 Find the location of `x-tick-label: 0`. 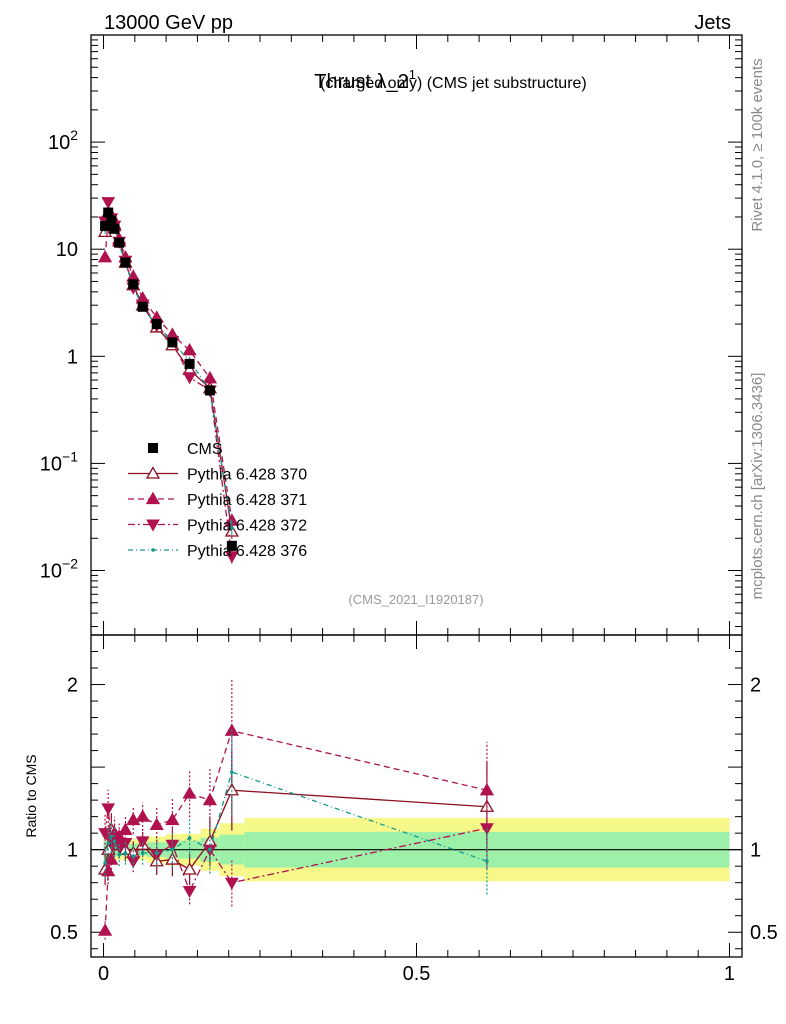

x-tick-label: 0 is located at coordinates (103, 974).